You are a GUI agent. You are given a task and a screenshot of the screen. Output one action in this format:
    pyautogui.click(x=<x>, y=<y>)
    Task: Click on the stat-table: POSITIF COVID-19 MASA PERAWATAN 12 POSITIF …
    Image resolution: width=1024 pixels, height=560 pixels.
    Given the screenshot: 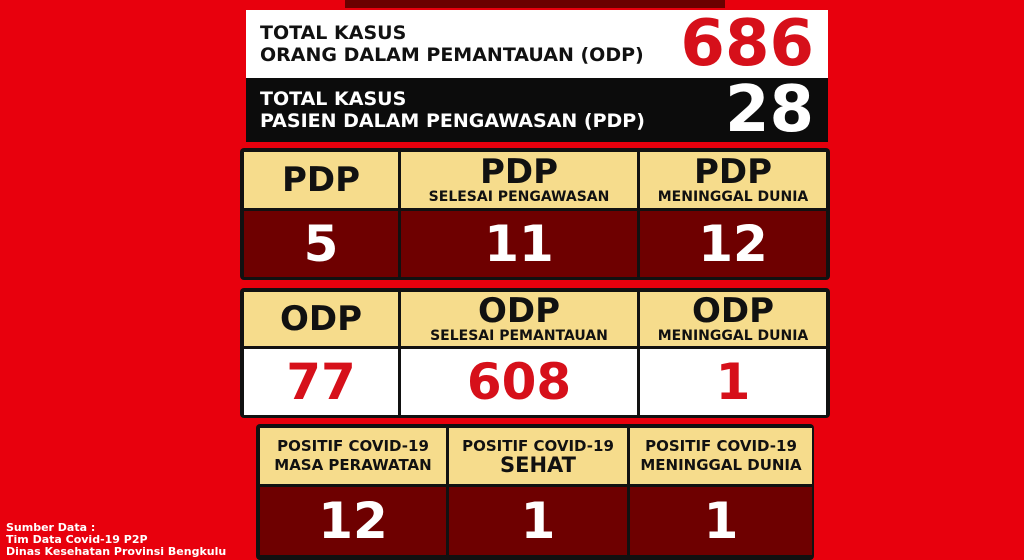 What is the action you would take?
    pyautogui.click(x=535, y=492)
    